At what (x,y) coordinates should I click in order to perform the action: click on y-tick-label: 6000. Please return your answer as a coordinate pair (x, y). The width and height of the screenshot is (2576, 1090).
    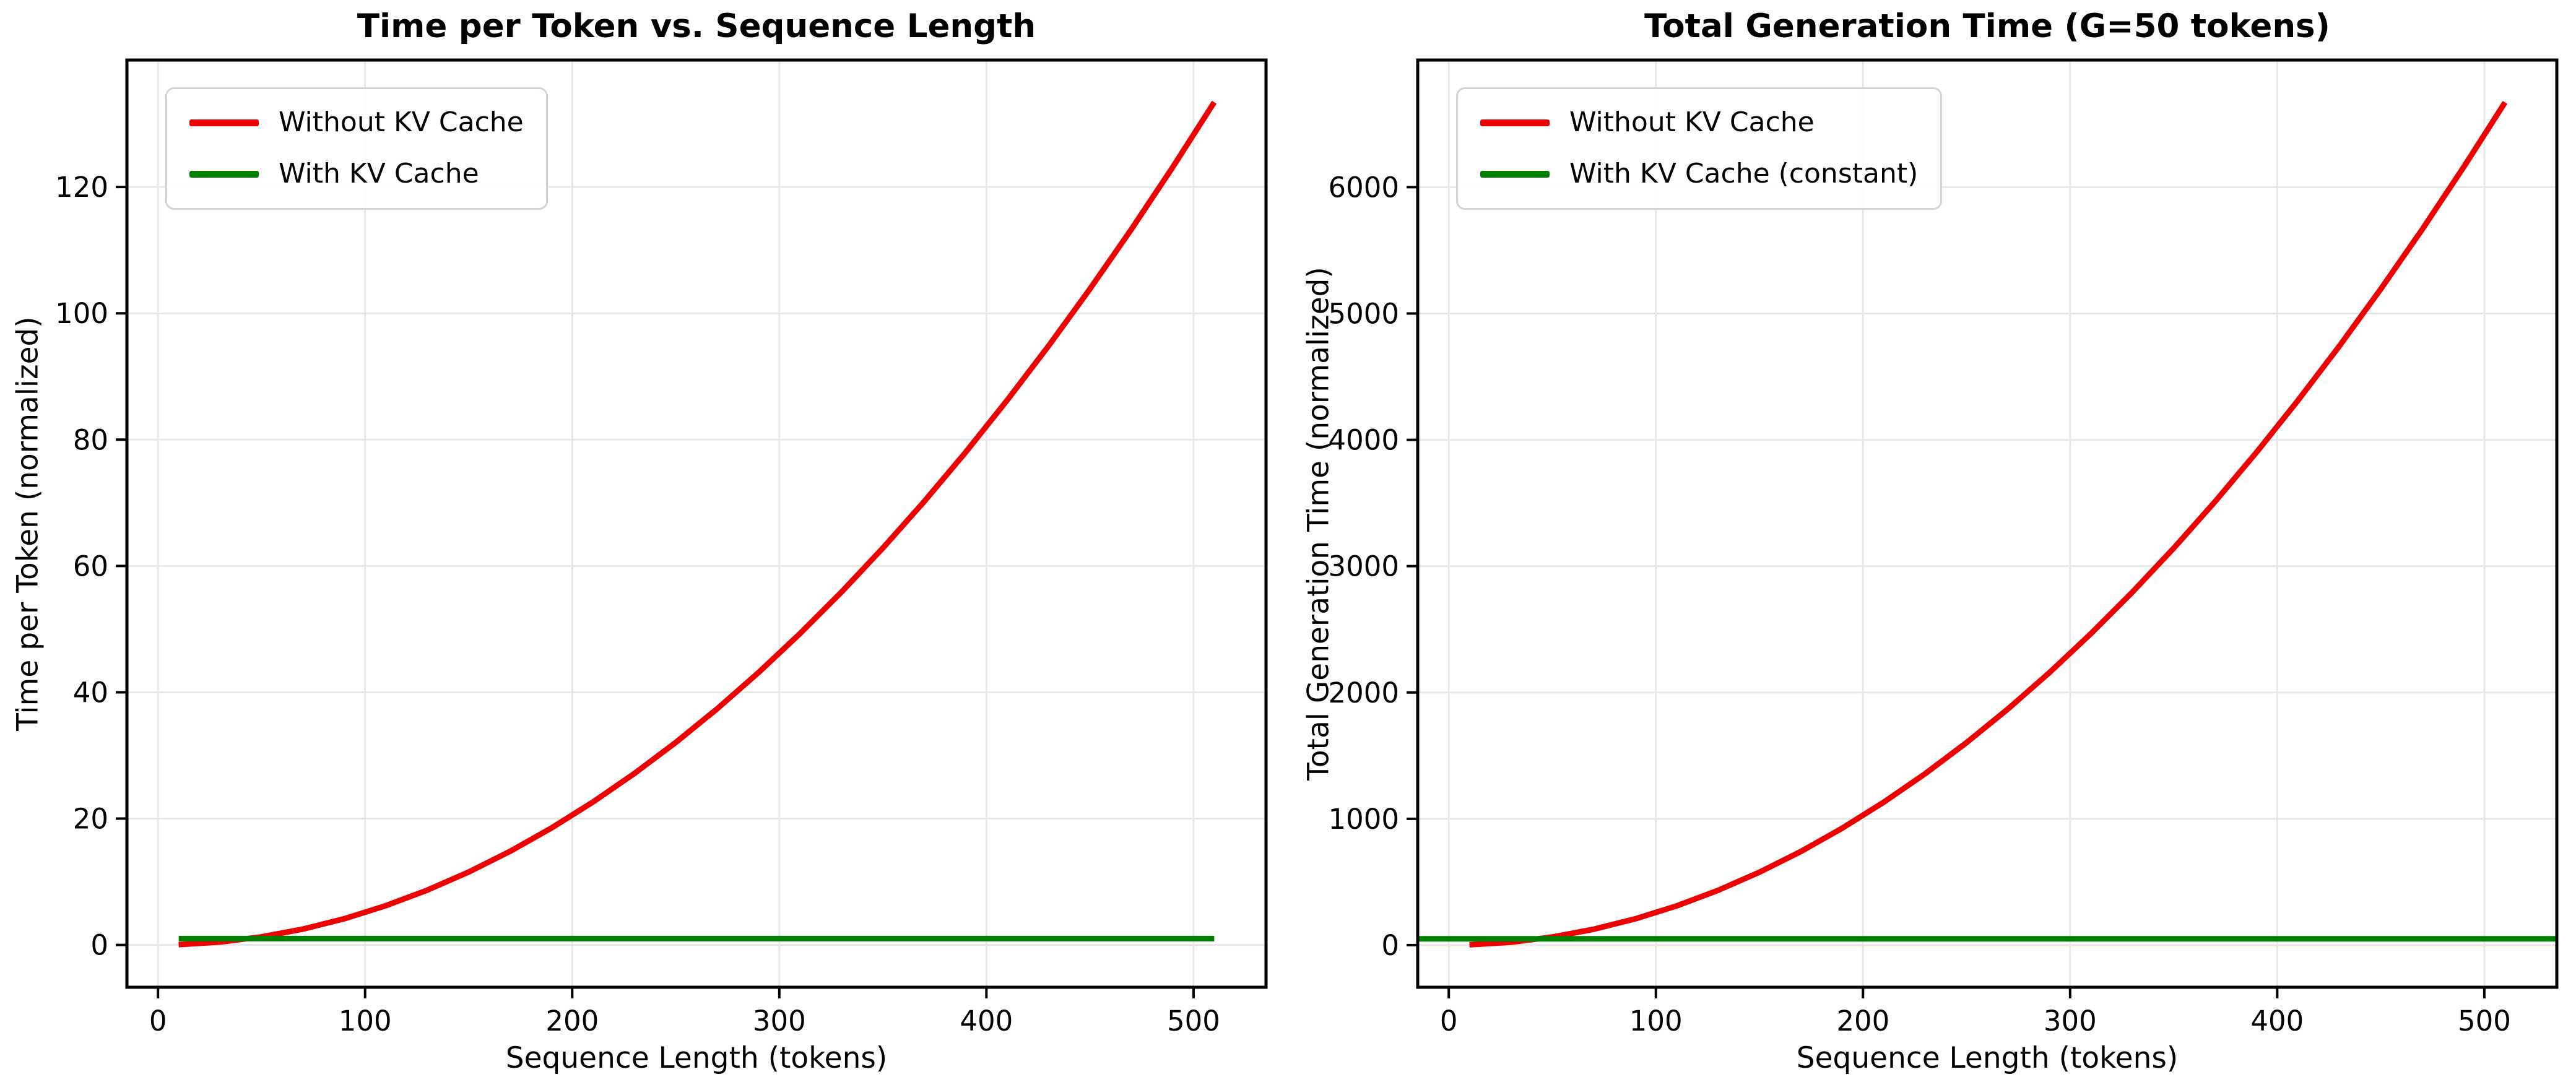
    Looking at the image, I should click on (1363, 188).